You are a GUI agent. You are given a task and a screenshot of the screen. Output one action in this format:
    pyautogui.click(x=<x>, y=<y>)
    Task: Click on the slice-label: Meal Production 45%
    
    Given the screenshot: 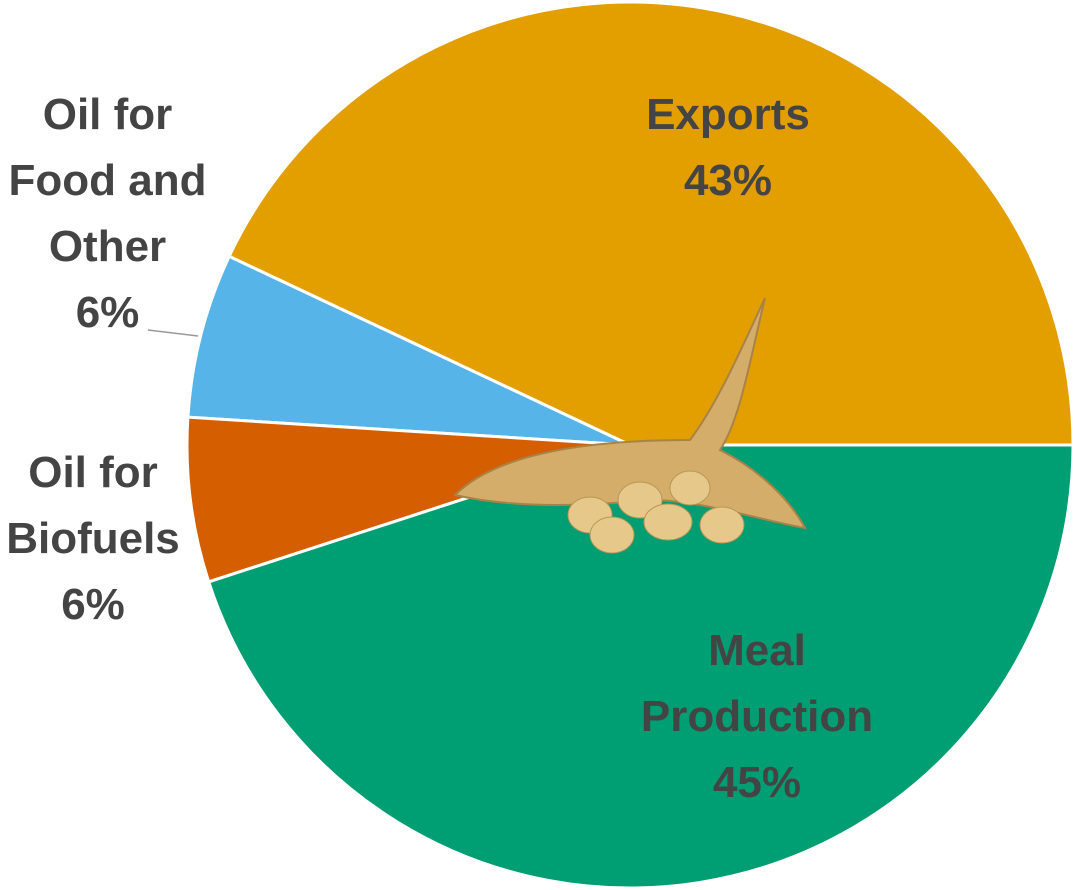 What is the action you would take?
    pyautogui.click(x=757, y=717)
    